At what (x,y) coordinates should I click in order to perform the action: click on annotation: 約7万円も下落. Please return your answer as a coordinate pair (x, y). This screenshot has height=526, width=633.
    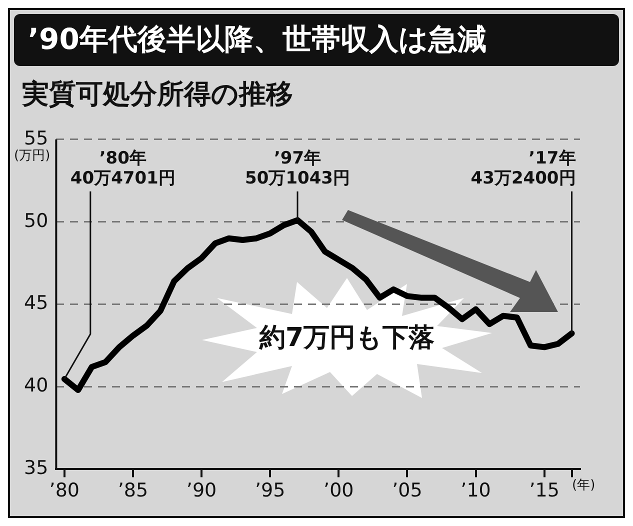
    Looking at the image, I should click on (347, 338).